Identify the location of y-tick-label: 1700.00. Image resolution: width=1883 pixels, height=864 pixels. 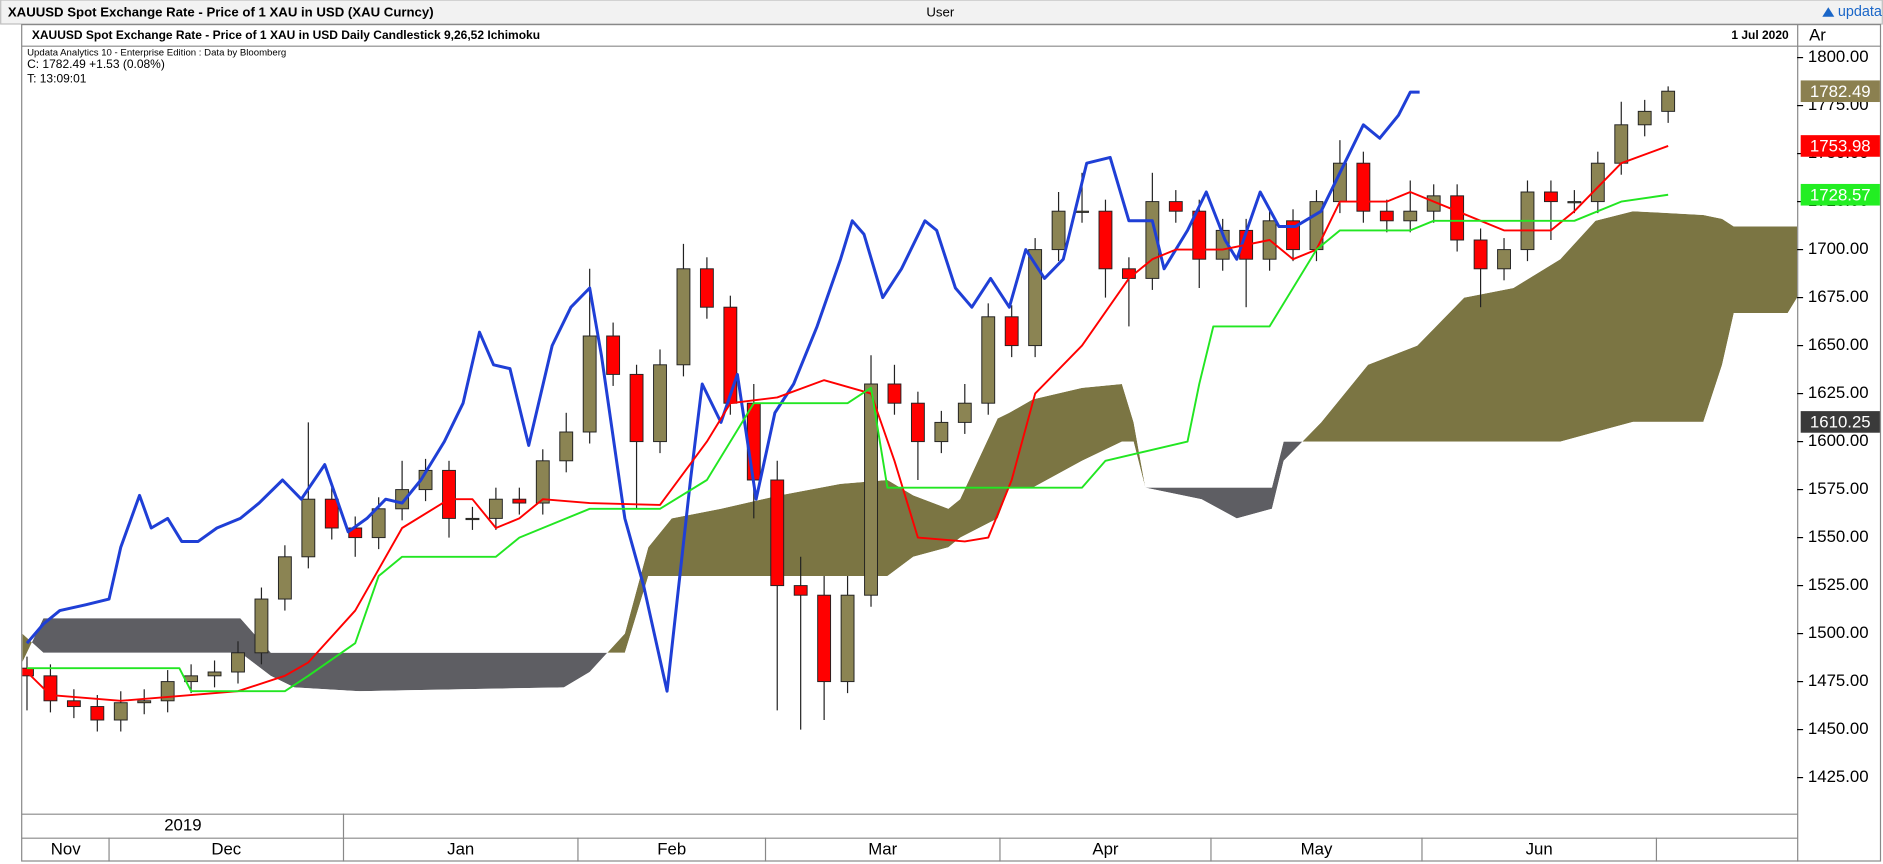
(1838, 248).